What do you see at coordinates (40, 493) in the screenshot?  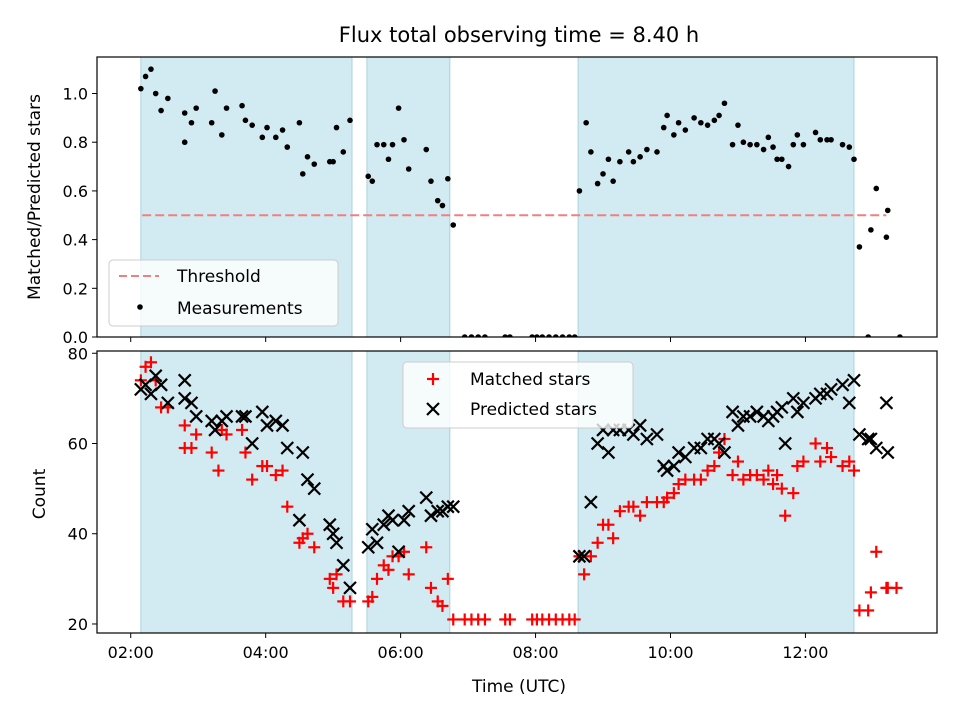 I see `bottom-y-axis-label: Count` at bounding box center [40, 493].